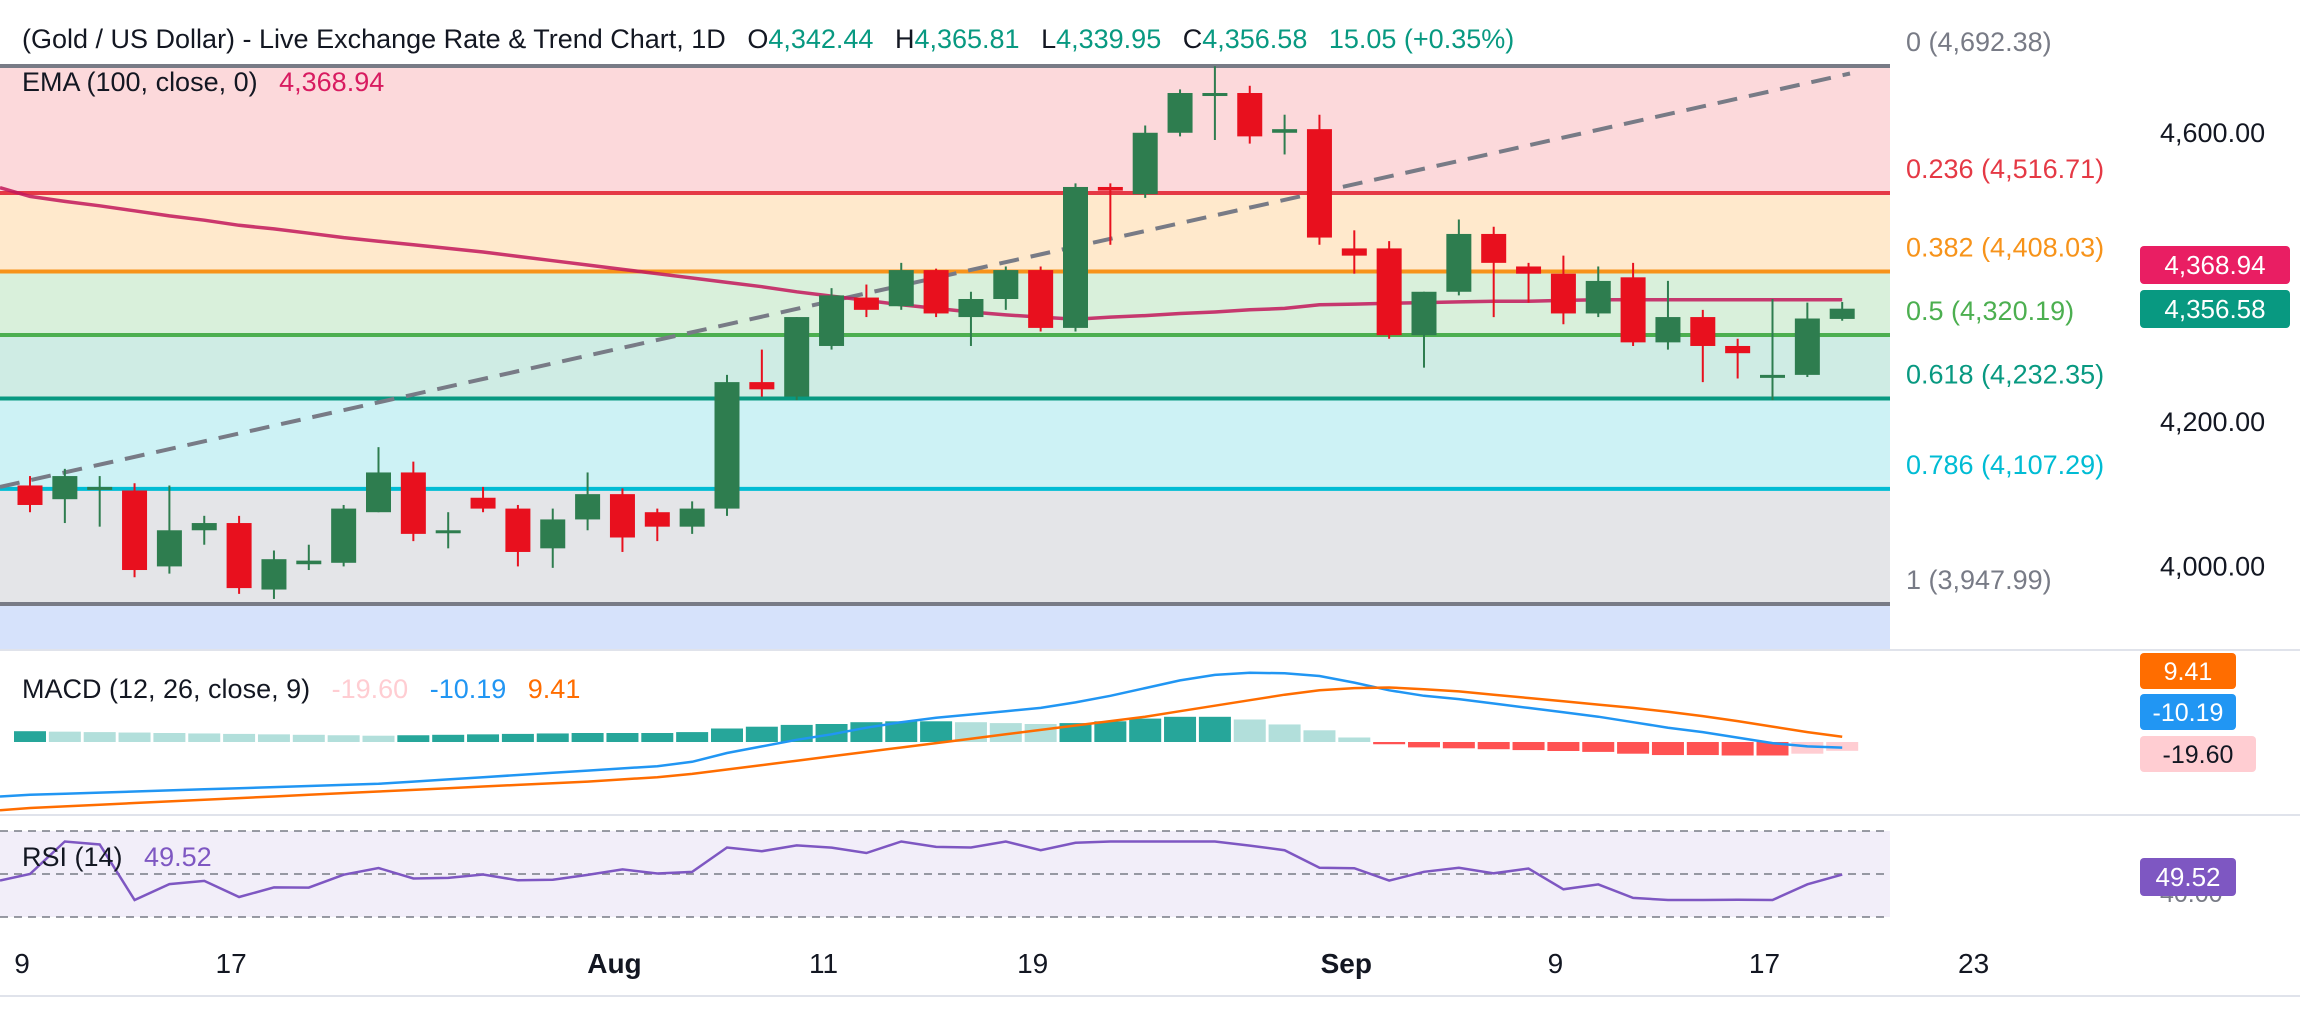  Describe the element at coordinates (2215, 265) in the screenshot. I see `ema-price-badge: 4,368.94` at that location.